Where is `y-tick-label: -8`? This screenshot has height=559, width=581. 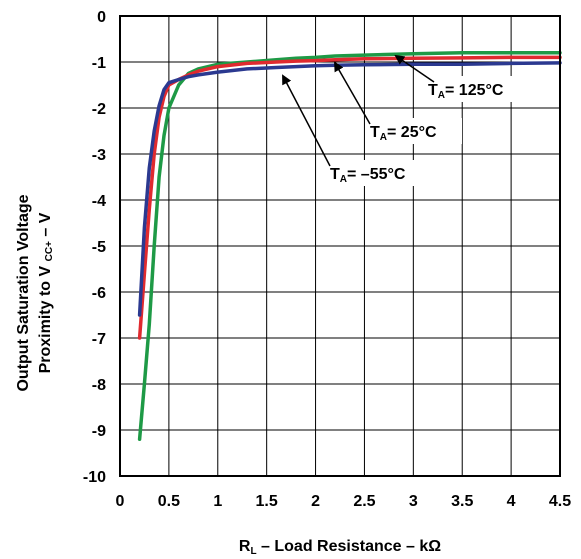
y-tick-label: -8 is located at coordinates (99, 385).